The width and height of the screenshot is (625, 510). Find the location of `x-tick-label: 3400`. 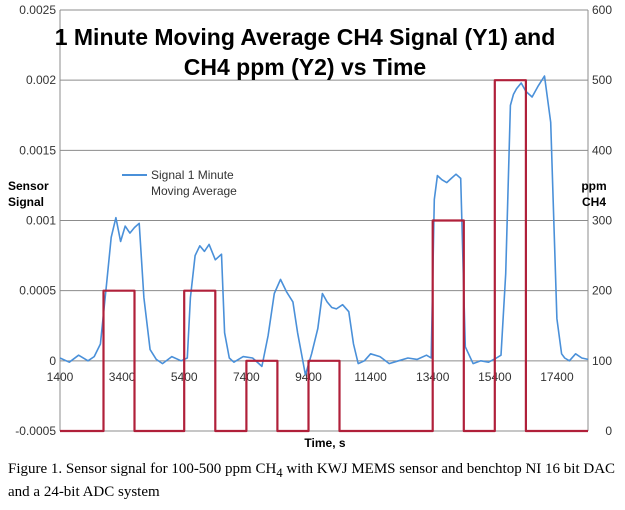

x-tick-label: 3400 is located at coordinates (122, 377).